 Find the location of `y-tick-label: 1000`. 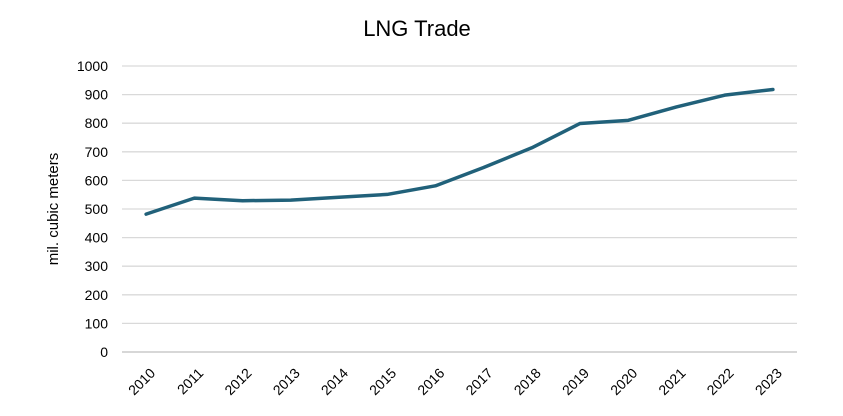

y-tick-label: 1000 is located at coordinates (92, 66).